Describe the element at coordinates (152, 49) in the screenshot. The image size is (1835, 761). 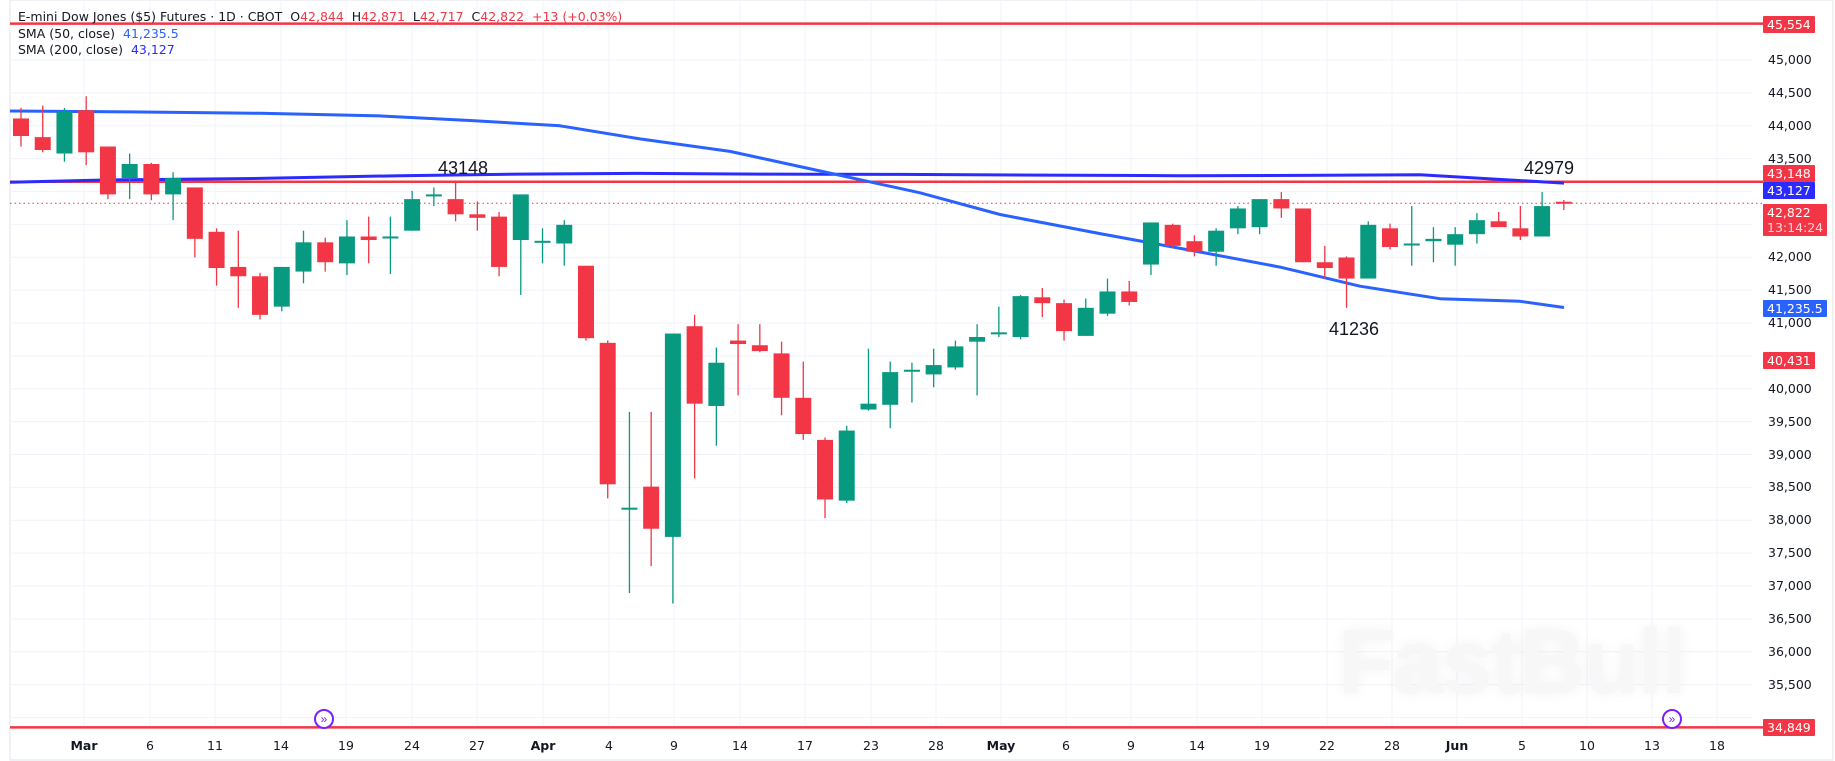
I see `sma200-value: 43,127` at that location.